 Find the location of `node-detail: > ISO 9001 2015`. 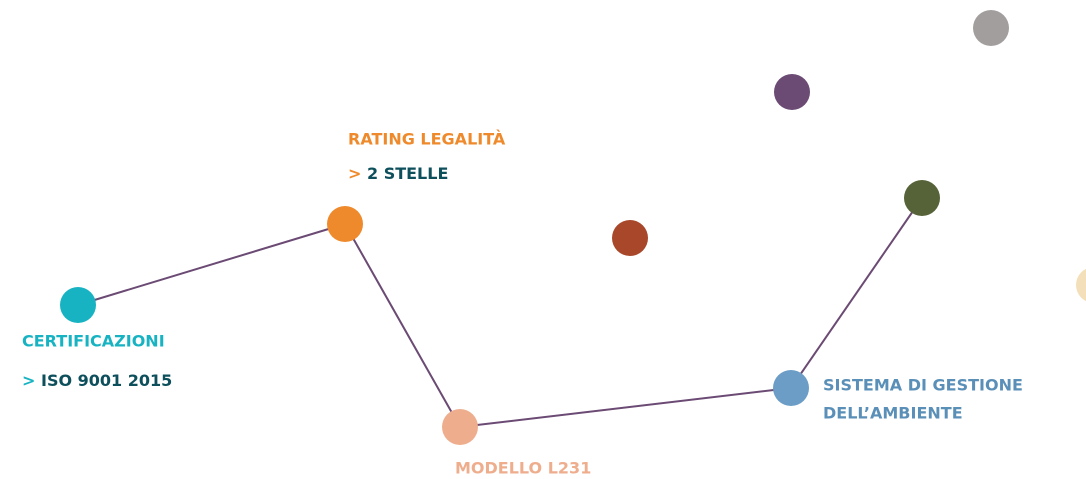

node-detail: > ISO 9001 2015 is located at coordinates (97, 380).